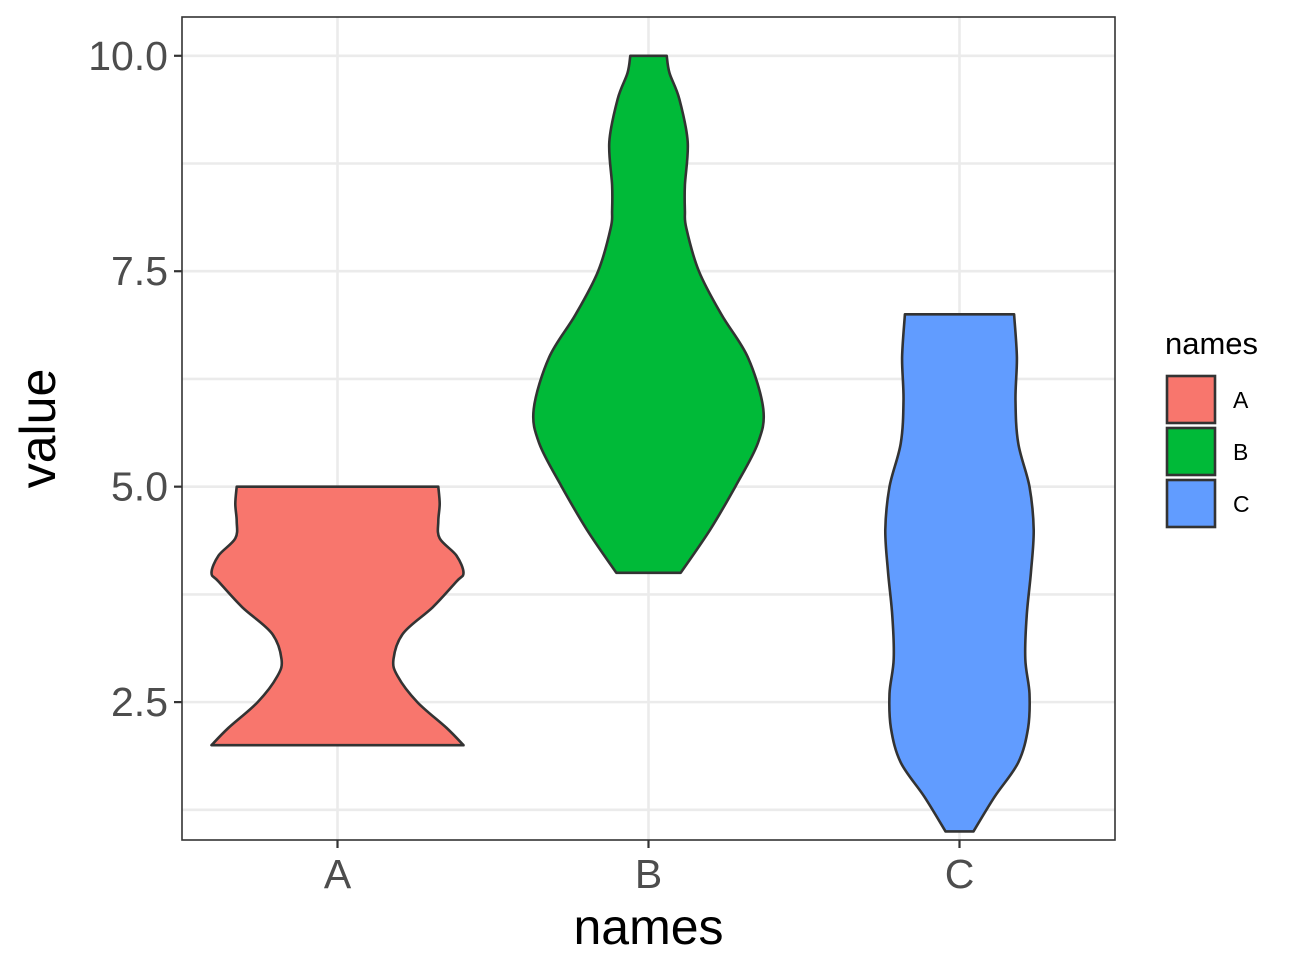  What do you see at coordinates (1191, 451) in the screenshot?
I see `legend-key-B` at bounding box center [1191, 451].